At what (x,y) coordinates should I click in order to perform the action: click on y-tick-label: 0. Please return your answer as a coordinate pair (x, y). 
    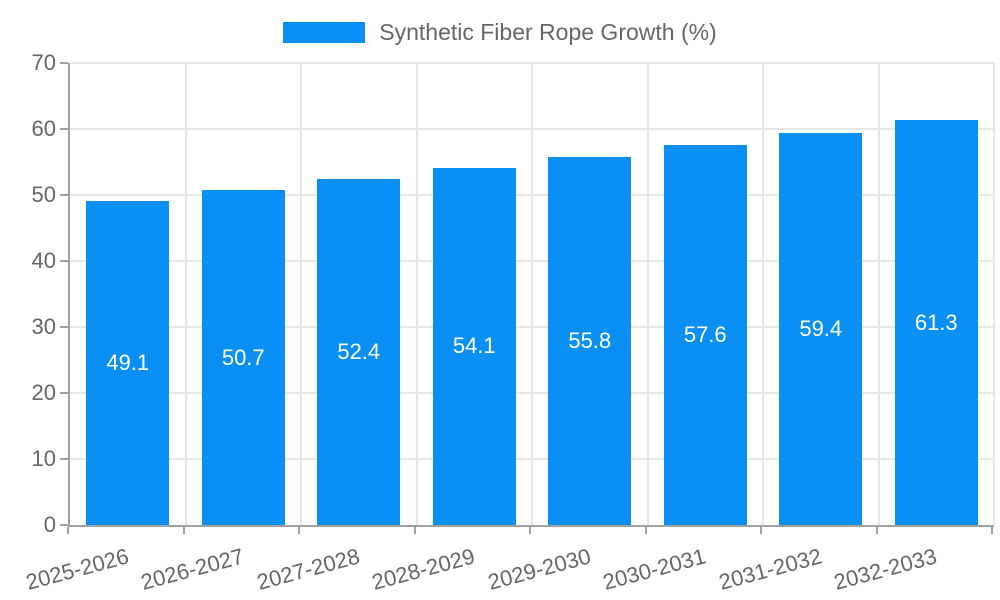
    Looking at the image, I should click on (49, 524).